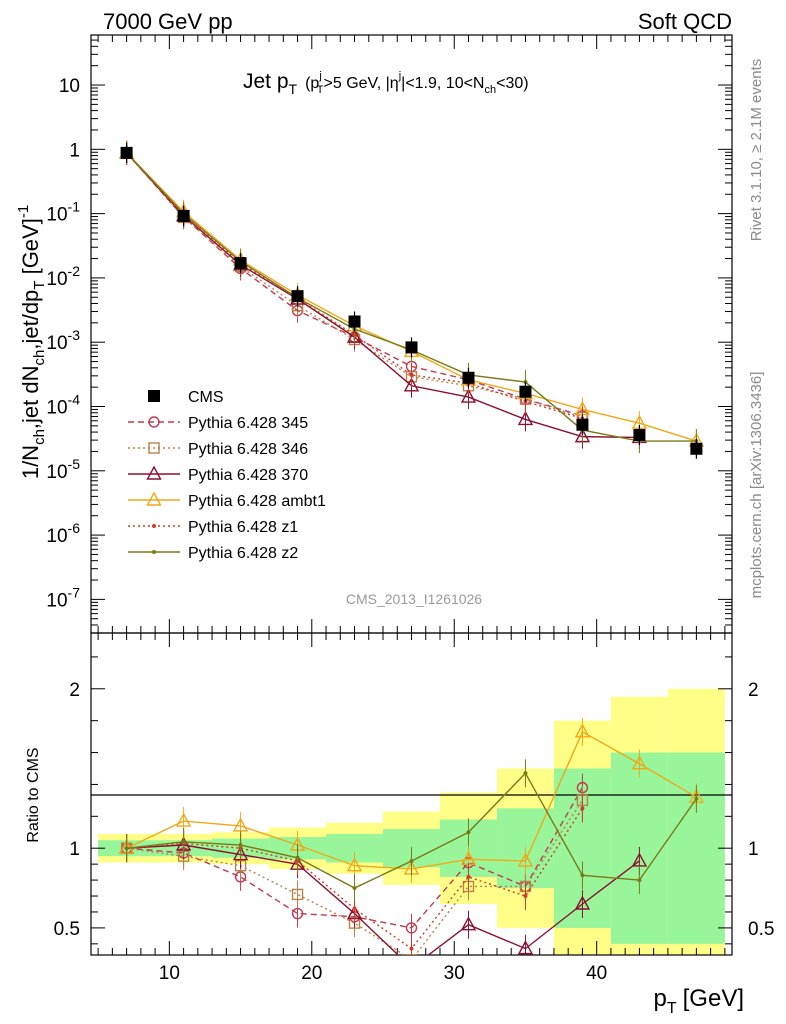 The height and width of the screenshot is (1024, 786). Describe the element at coordinates (699, 1001) in the screenshot. I see `x-axis-label: pT [GeV]` at that location.